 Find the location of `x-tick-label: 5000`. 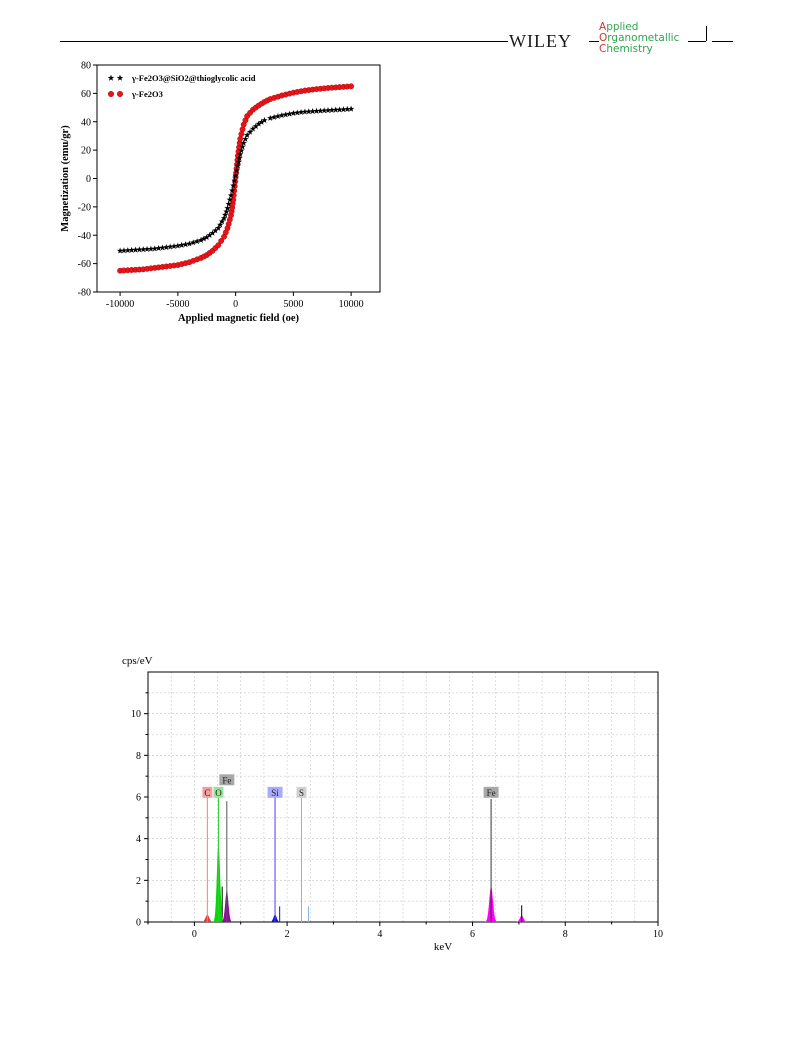

x-tick-label: 5000 is located at coordinates (293, 304).